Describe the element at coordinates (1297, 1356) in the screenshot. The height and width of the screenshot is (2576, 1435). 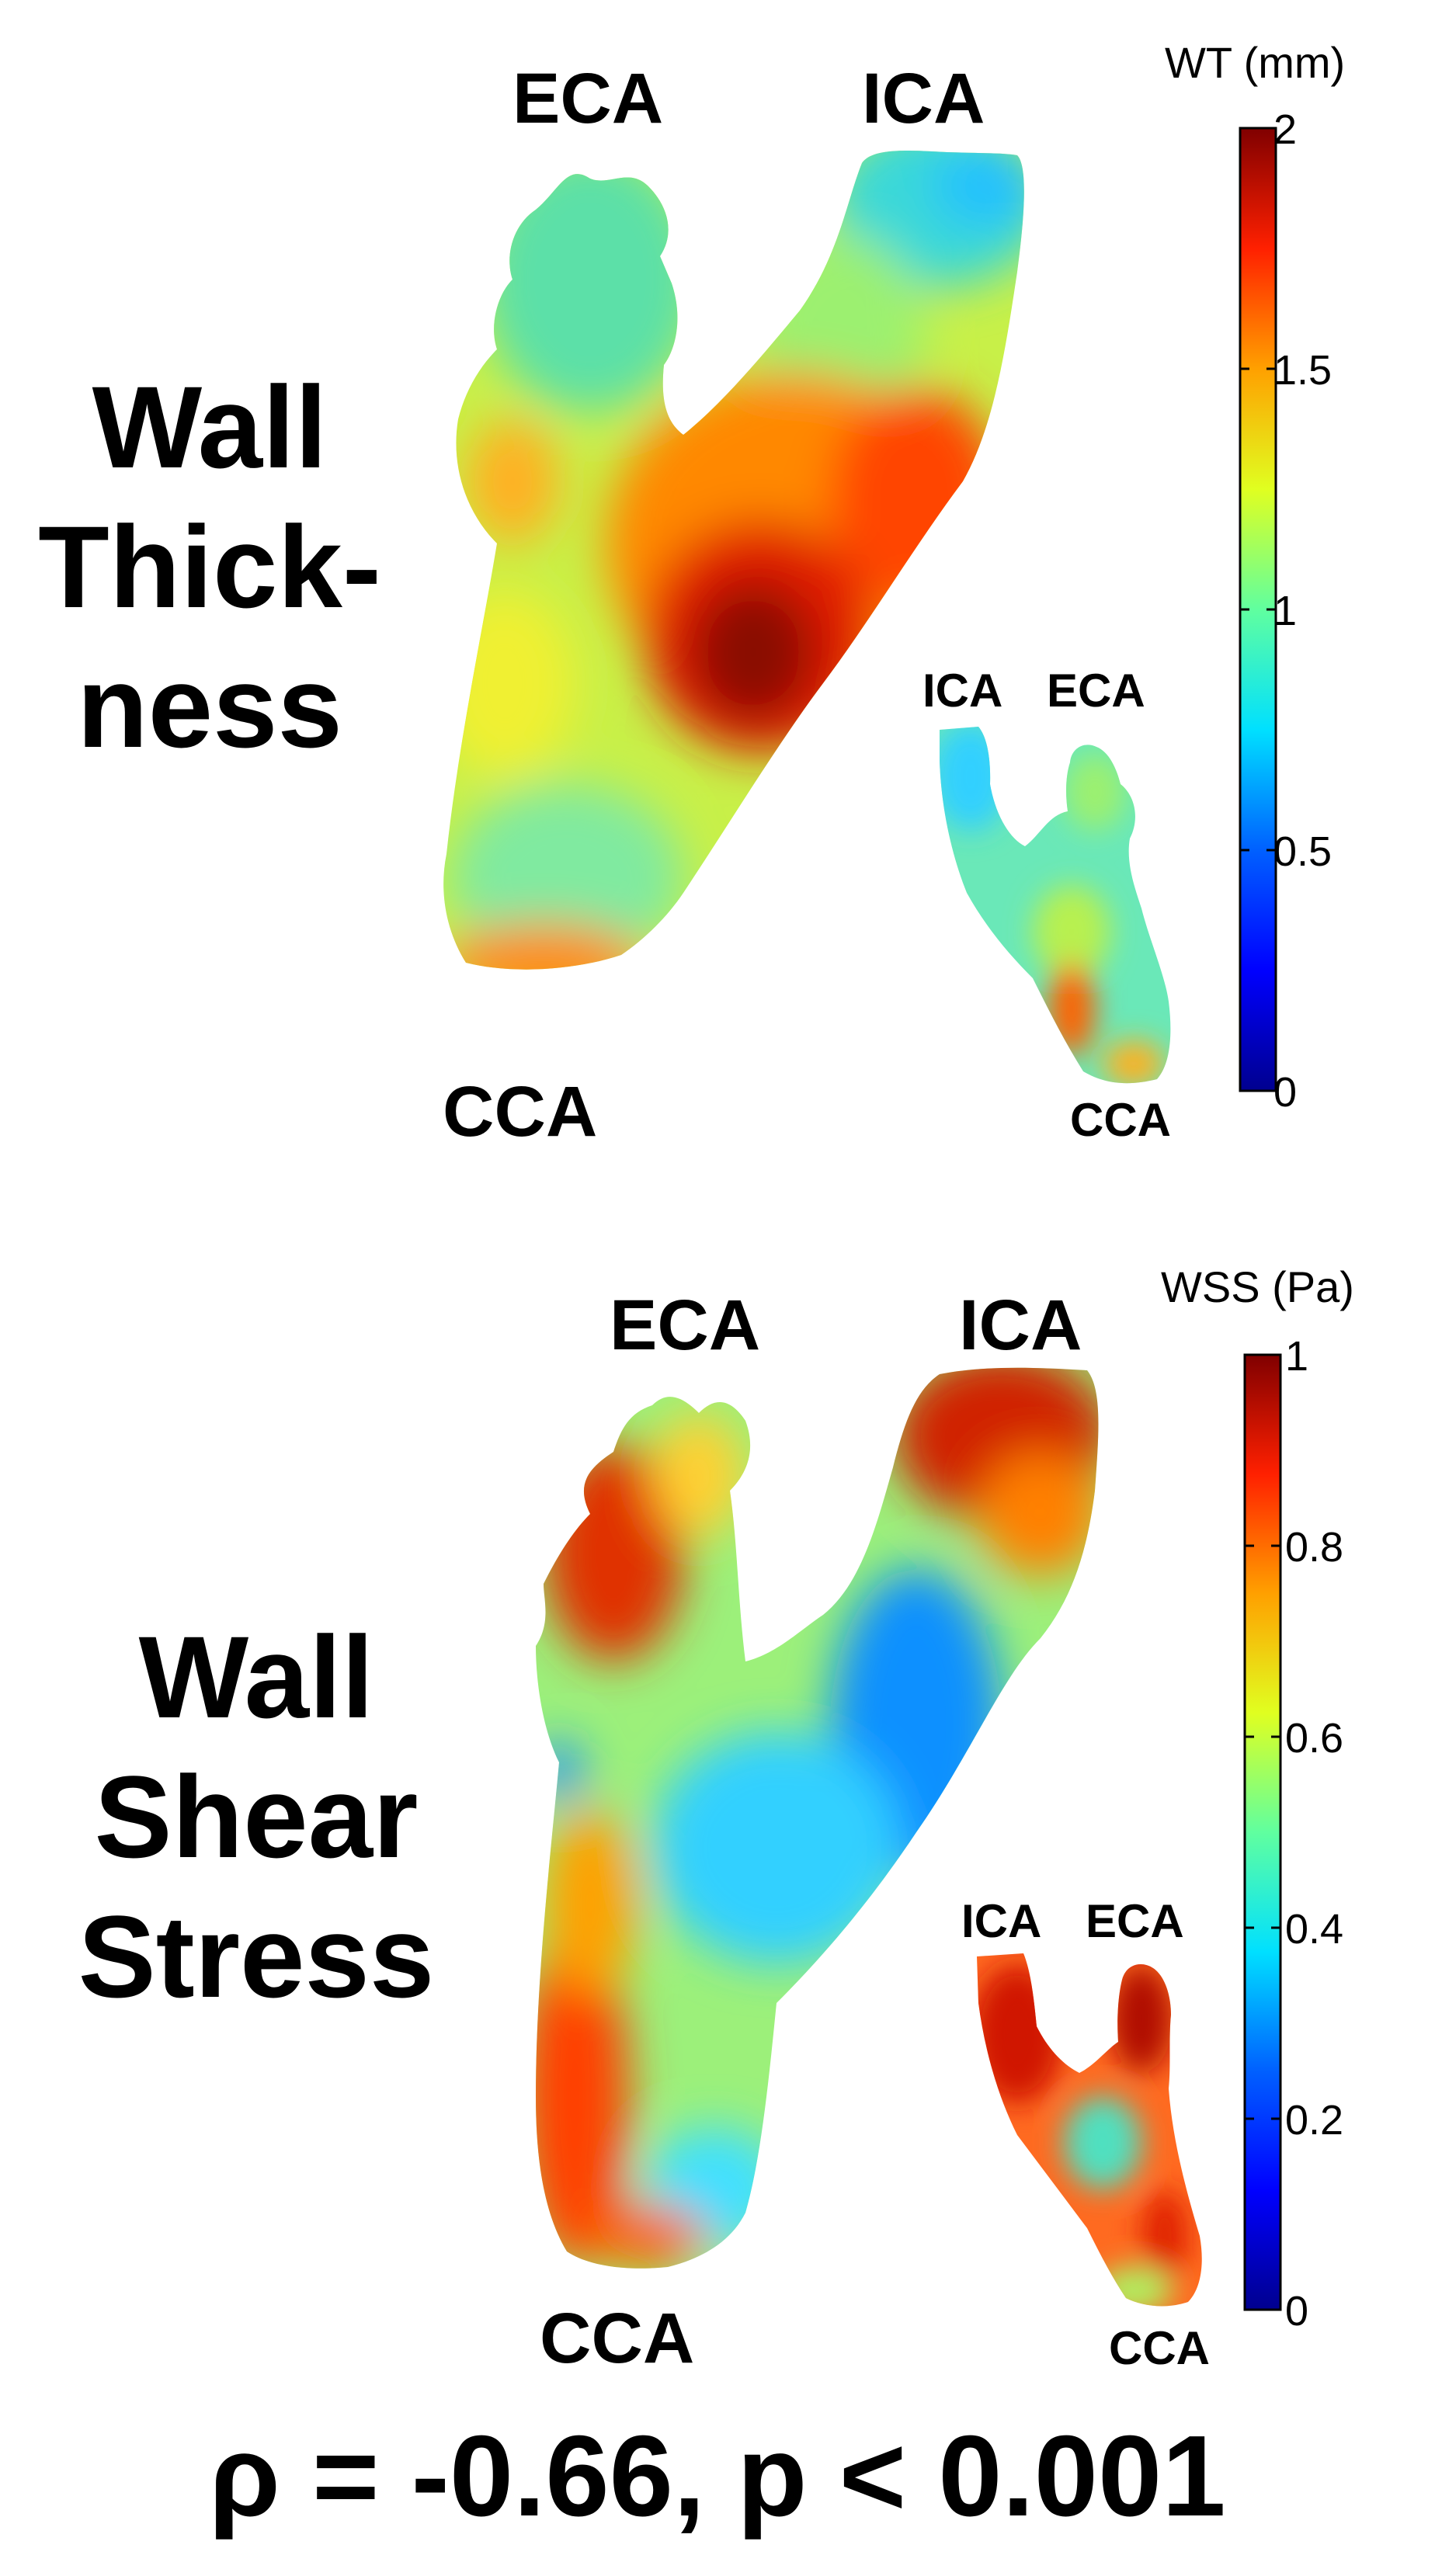
I see `wss-tick-1: 1` at that location.